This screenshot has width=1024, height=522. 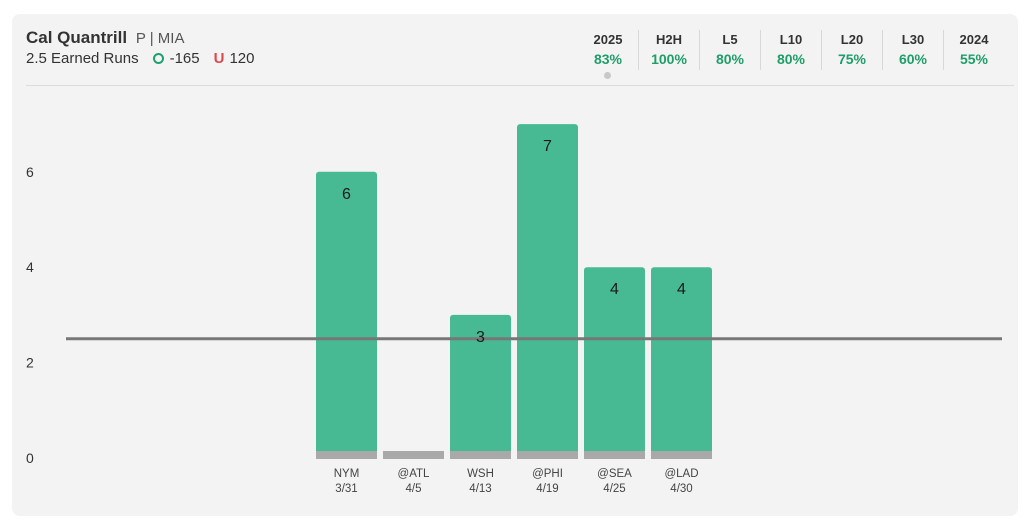 I want to click on tab-hit-rate: 55%, so click(x=974, y=59).